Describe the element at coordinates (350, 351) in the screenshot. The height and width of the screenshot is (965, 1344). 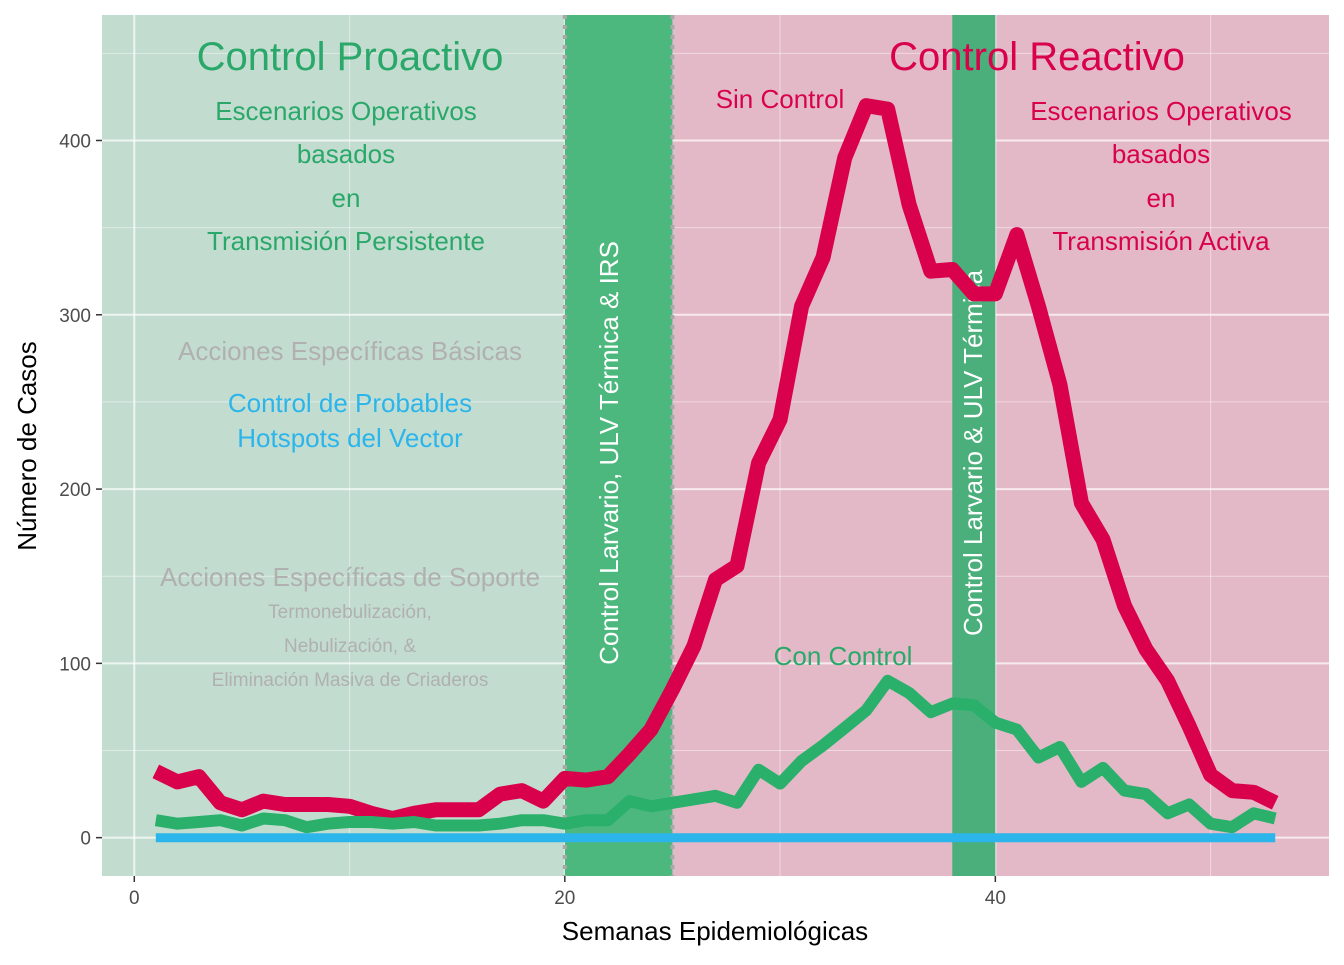
I see `basic-actions-label: Acciones Específicas Básicas` at that location.